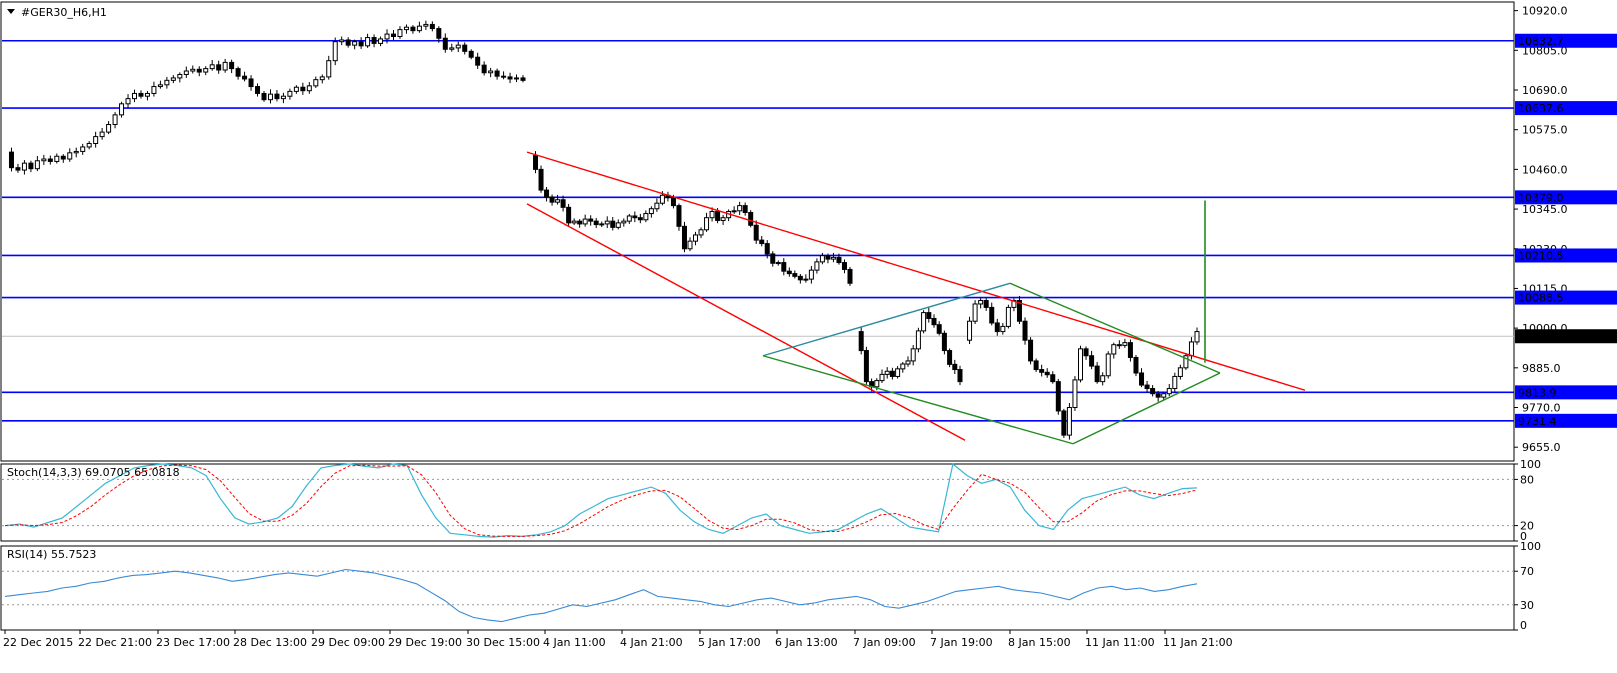 This screenshot has height=673, width=1617. I want to click on stoch-tick-label: 20, so click(1527, 526).